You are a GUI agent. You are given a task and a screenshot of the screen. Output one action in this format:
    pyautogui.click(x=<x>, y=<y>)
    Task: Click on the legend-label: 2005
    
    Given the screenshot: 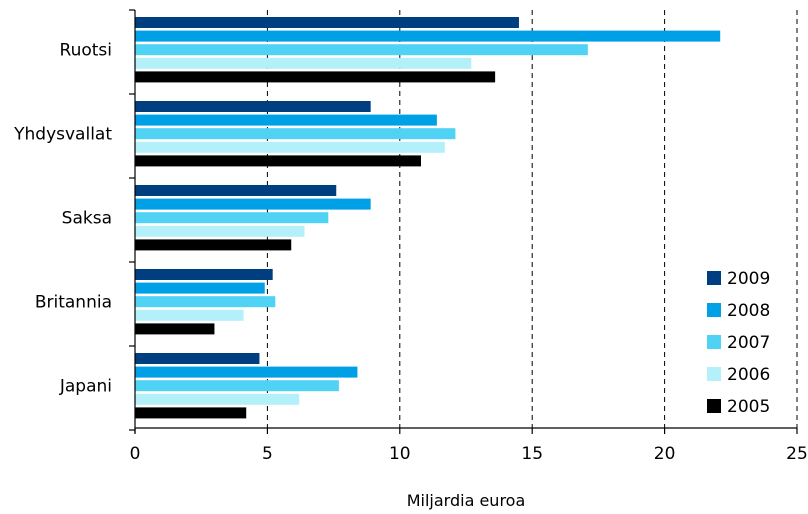 What is the action you would take?
    pyautogui.click(x=748, y=407)
    